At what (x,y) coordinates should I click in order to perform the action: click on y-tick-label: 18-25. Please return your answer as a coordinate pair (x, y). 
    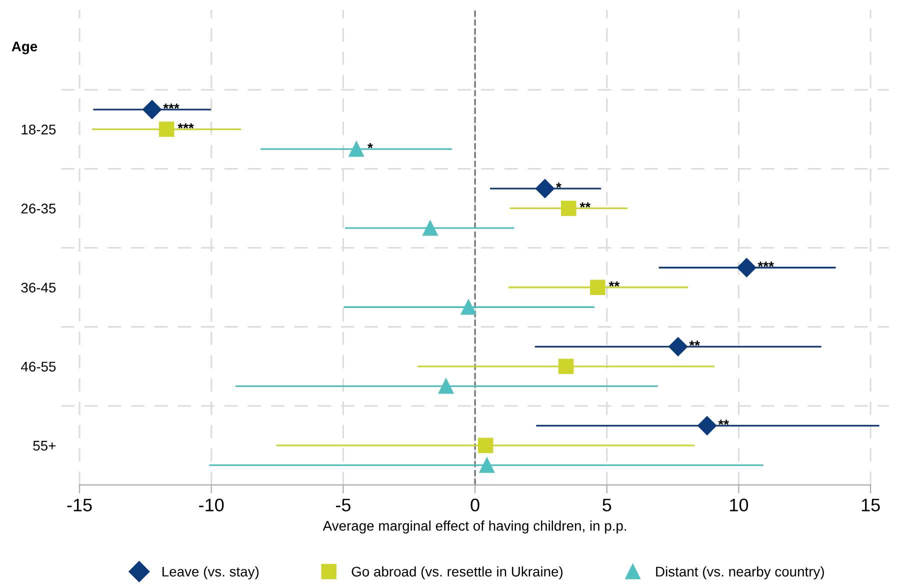
    Looking at the image, I should click on (39, 129).